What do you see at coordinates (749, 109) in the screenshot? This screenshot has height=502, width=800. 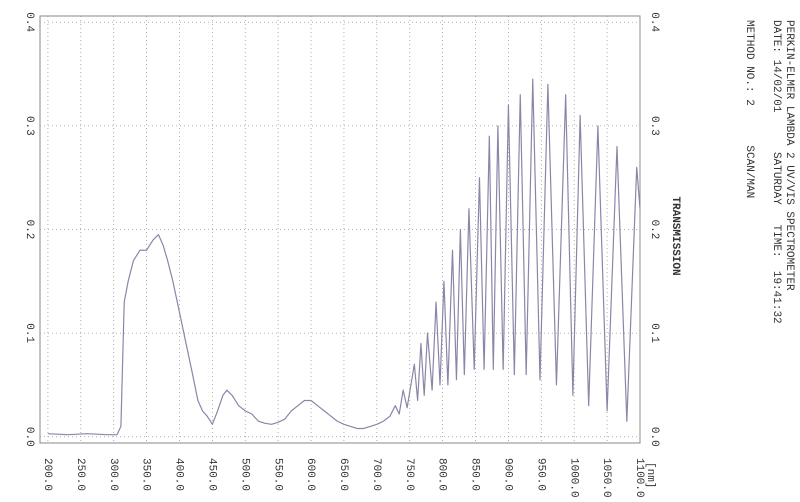 I see `header-line: METHOD NO.: 2 SCAN/MAN` at bounding box center [749, 109].